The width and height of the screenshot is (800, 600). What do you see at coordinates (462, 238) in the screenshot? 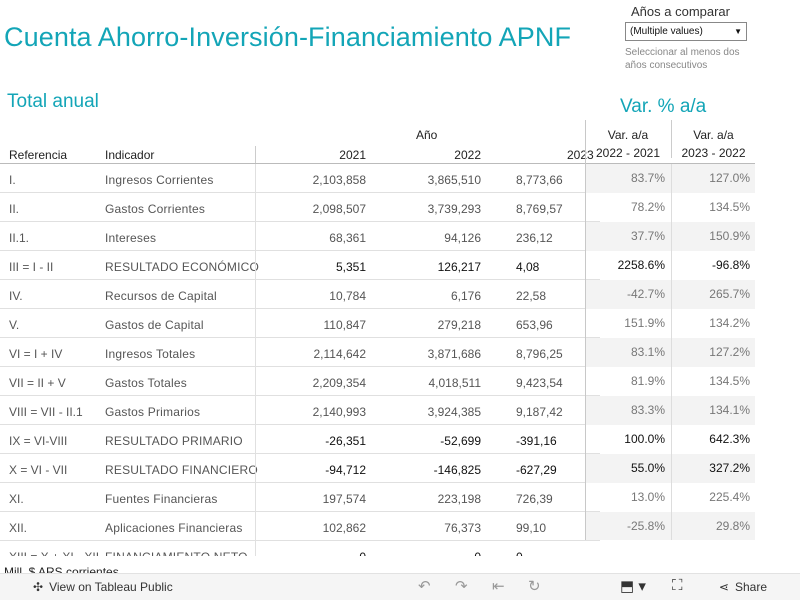
I see `cell-value-2022: 94,126` at bounding box center [462, 238].